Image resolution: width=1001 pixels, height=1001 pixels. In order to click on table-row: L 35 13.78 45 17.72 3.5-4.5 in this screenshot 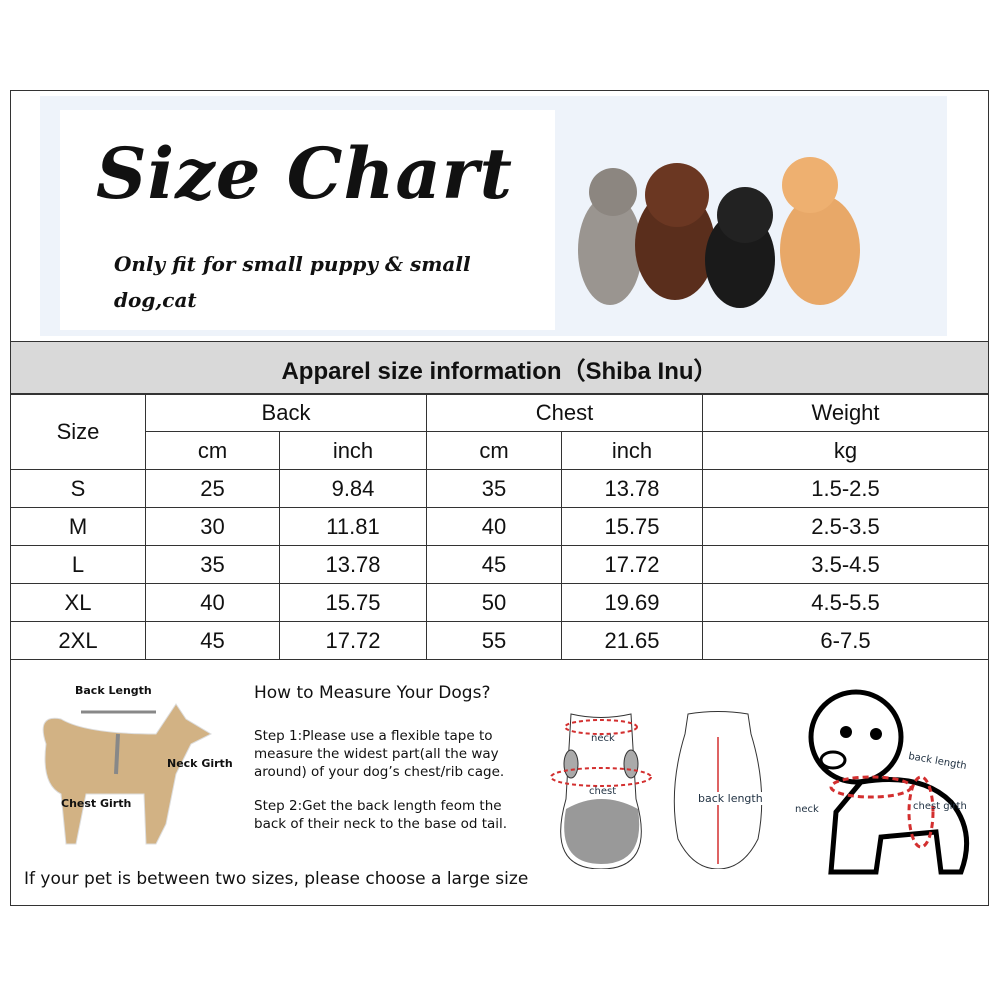, I will do `click(499, 564)`.